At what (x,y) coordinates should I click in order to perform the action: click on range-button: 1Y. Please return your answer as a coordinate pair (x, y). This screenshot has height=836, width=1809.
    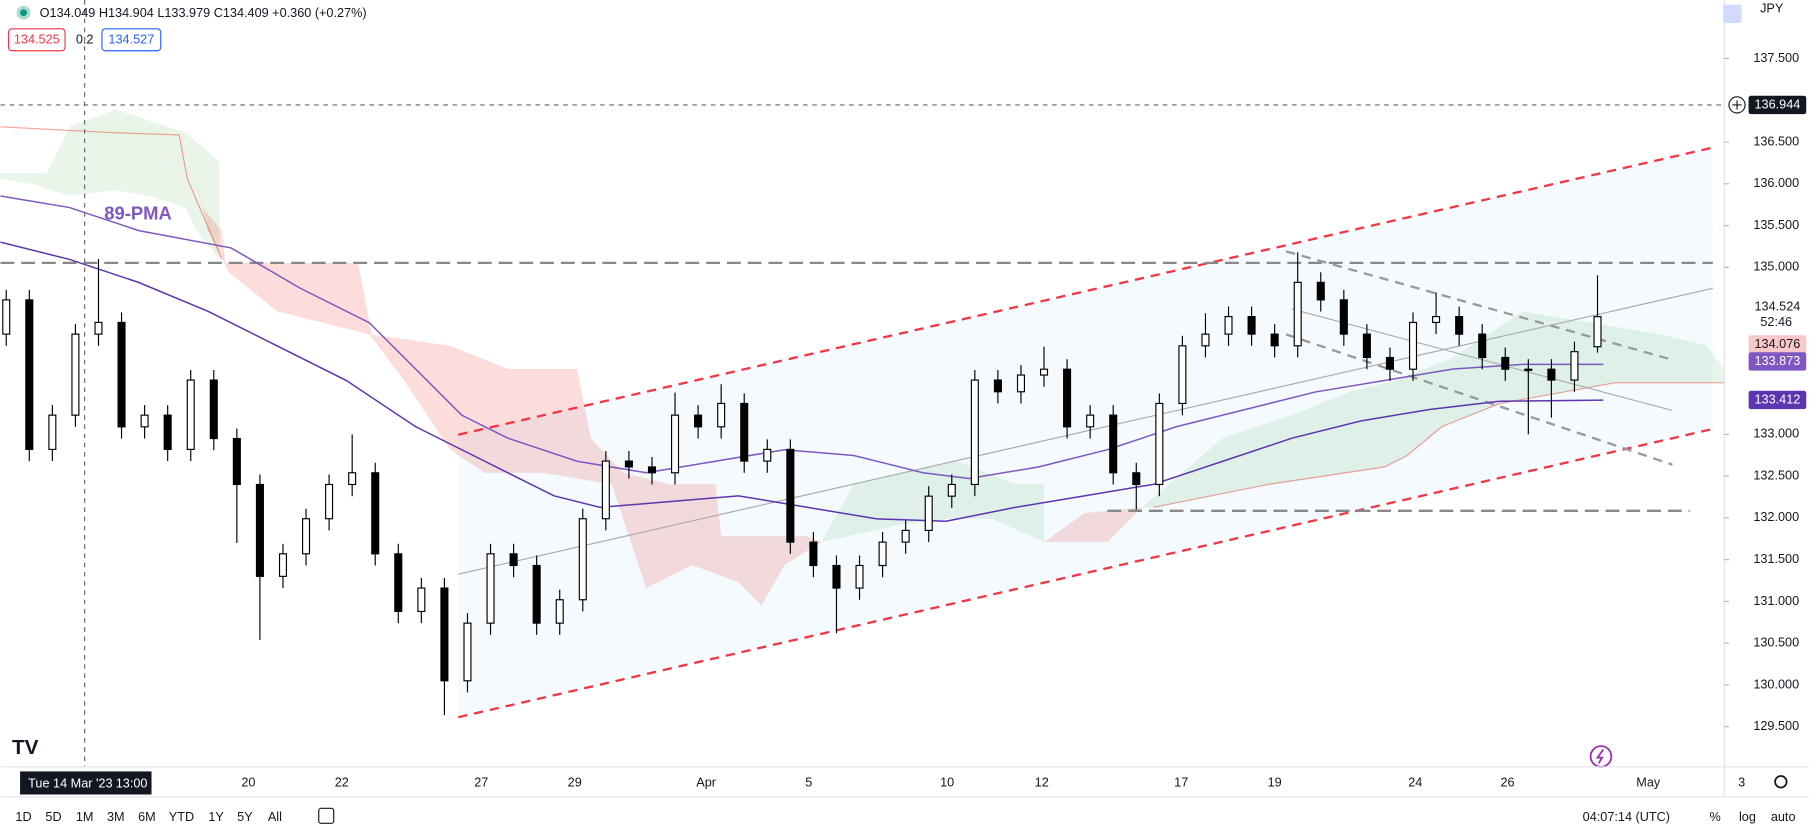
    Looking at the image, I should click on (216, 817).